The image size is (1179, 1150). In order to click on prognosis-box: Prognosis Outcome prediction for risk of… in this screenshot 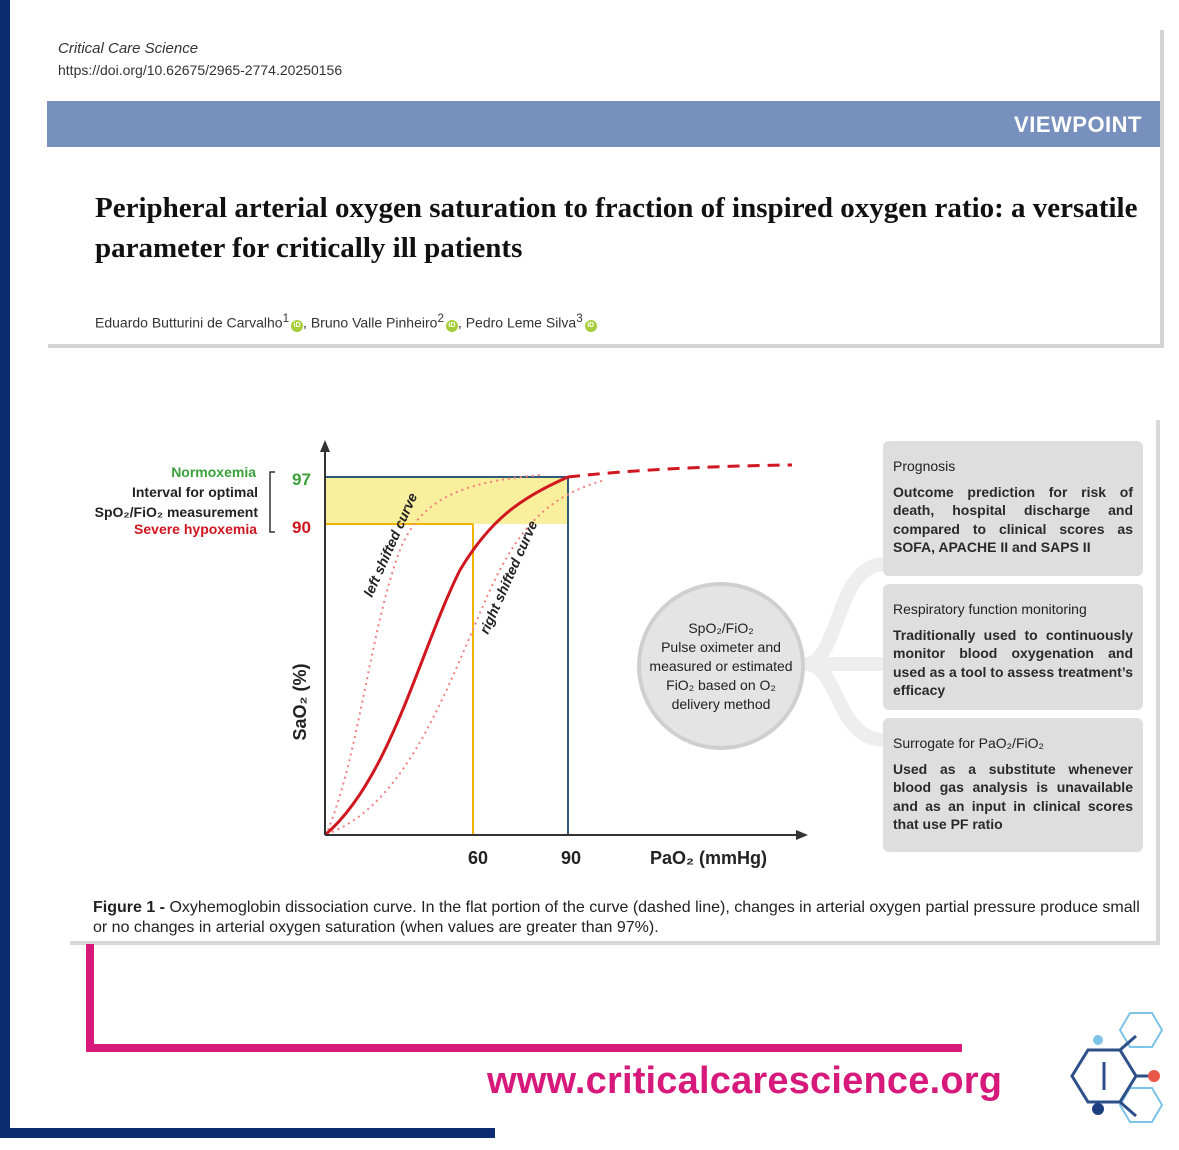, I will do `click(1013, 508)`.